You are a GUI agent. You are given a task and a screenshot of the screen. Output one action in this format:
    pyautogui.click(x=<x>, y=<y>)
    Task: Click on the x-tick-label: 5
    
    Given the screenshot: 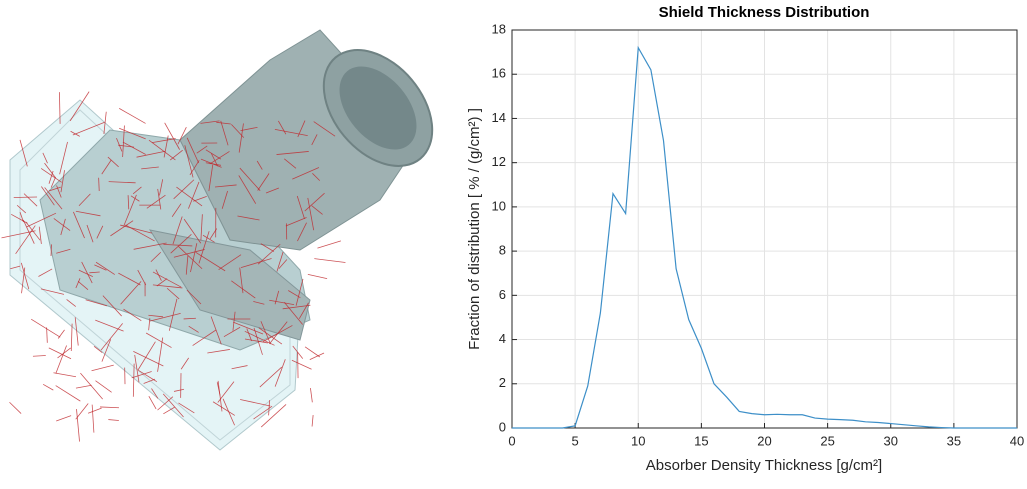 What is the action you would take?
    pyautogui.click(x=575, y=440)
    